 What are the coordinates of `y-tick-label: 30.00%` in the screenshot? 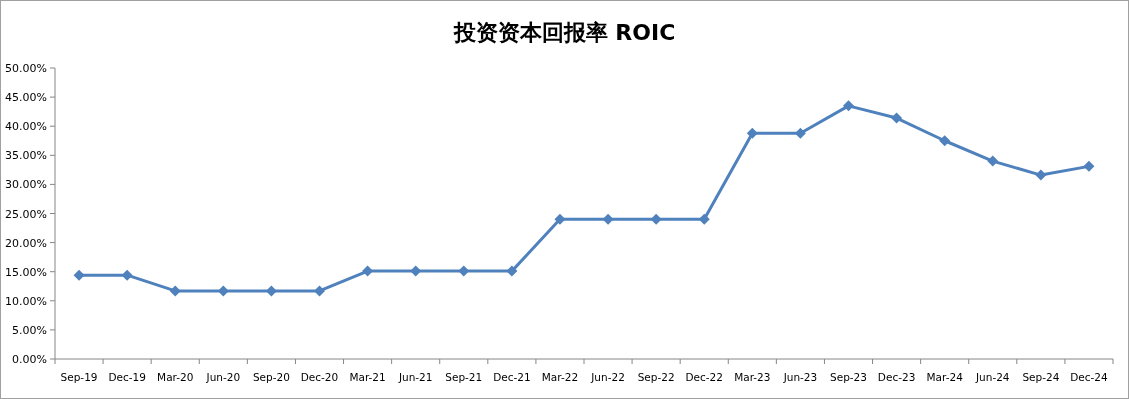 It's located at (26, 185).